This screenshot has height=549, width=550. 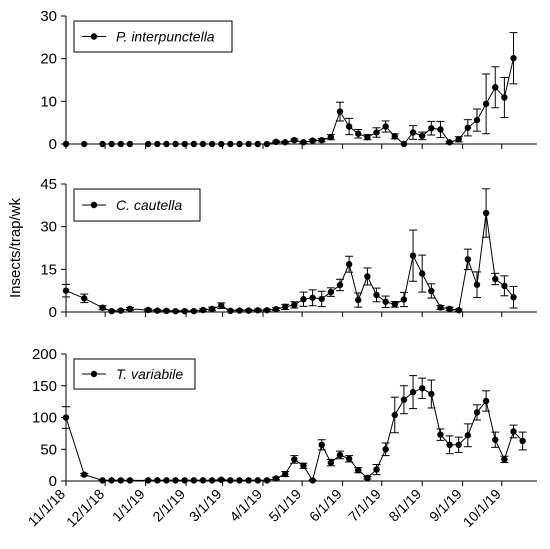 What do you see at coordinates (404, 505) in the screenshot?
I see `x-tick-label: 8/1/19` at bounding box center [404, 505].